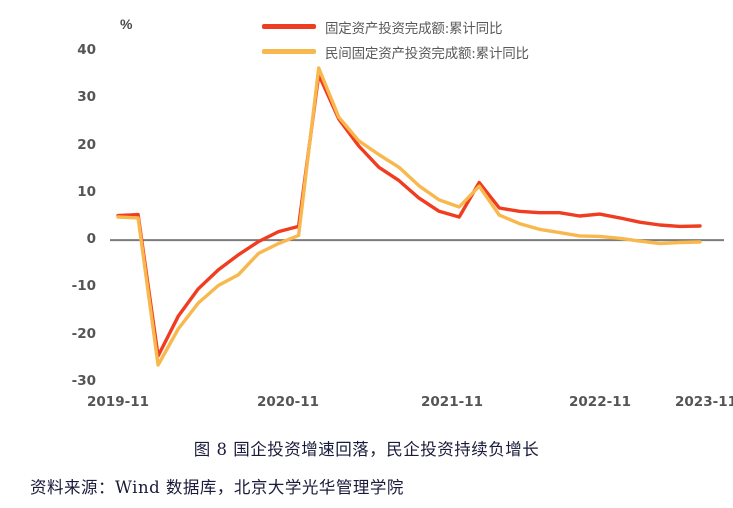 The width and height of the screenshot is (733, 508). I want to click on y-tick-label: -30, so click(83, 381).